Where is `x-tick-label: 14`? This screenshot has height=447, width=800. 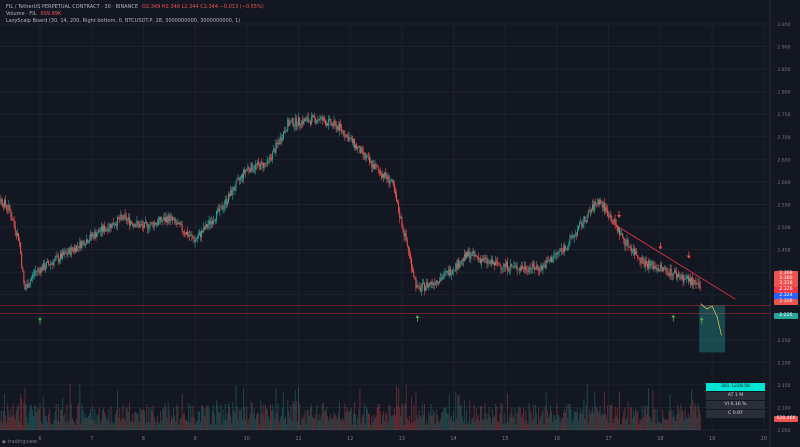 x-tick-label: 14 is located at coordinates (453, 439).